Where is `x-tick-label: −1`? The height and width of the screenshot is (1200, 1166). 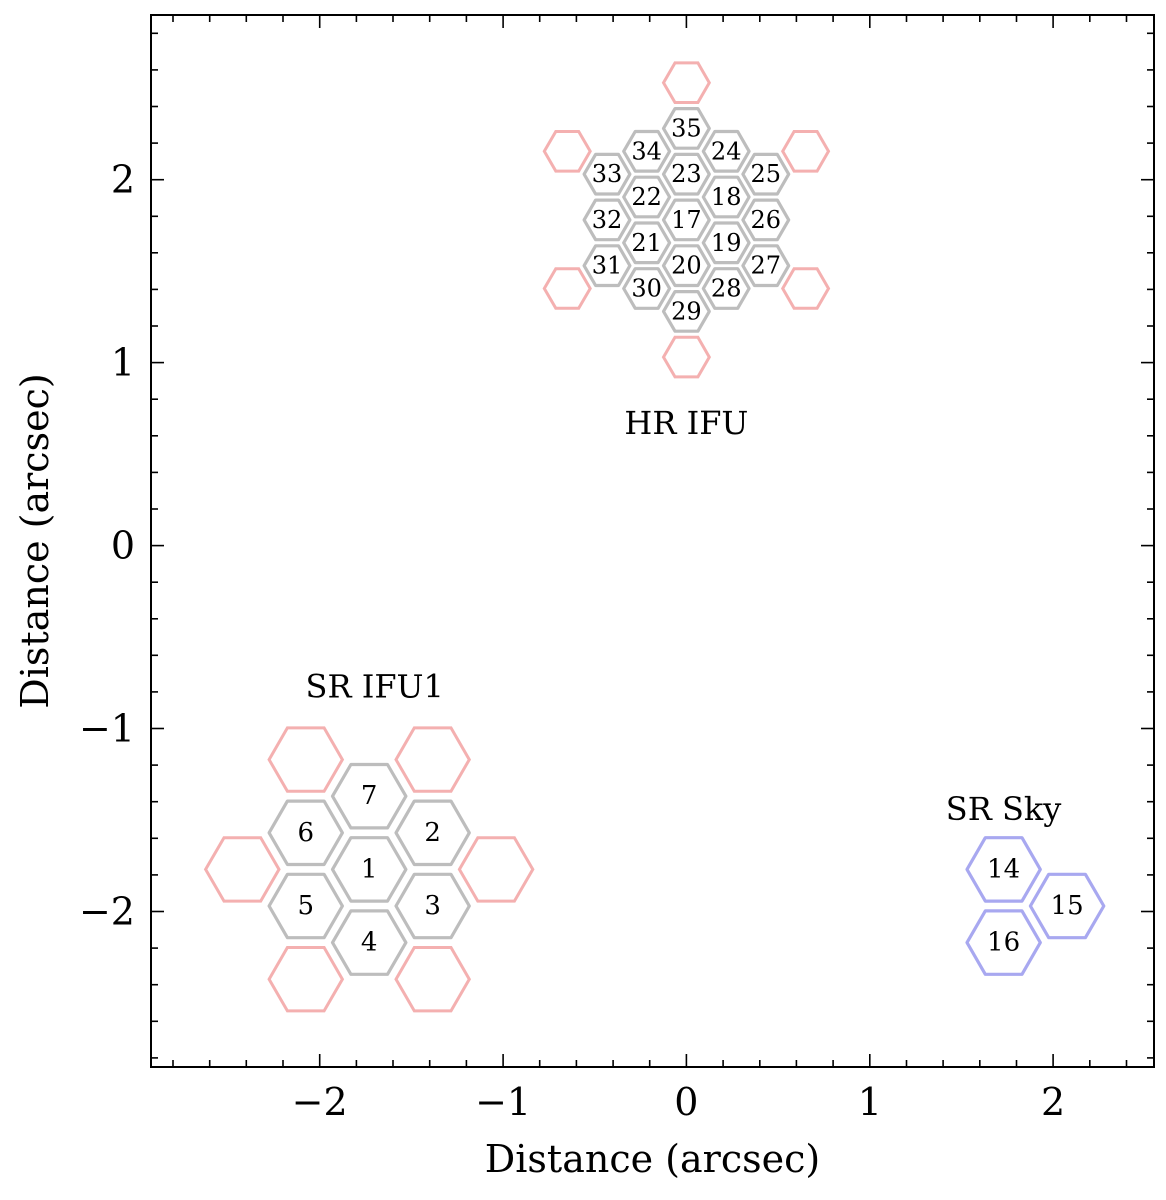 x-tick-label: −1 is located at coordinates (503, 1102).